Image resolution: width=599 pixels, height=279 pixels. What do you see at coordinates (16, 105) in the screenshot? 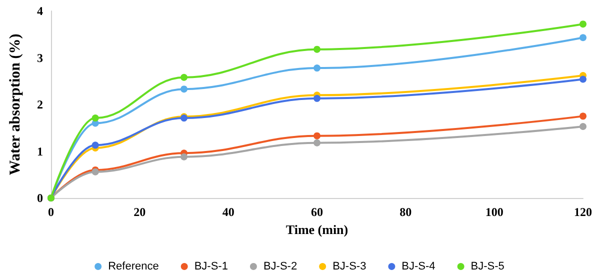
I see `y-axis-title: Water absorption (%)` at bounding box center [16, 105].